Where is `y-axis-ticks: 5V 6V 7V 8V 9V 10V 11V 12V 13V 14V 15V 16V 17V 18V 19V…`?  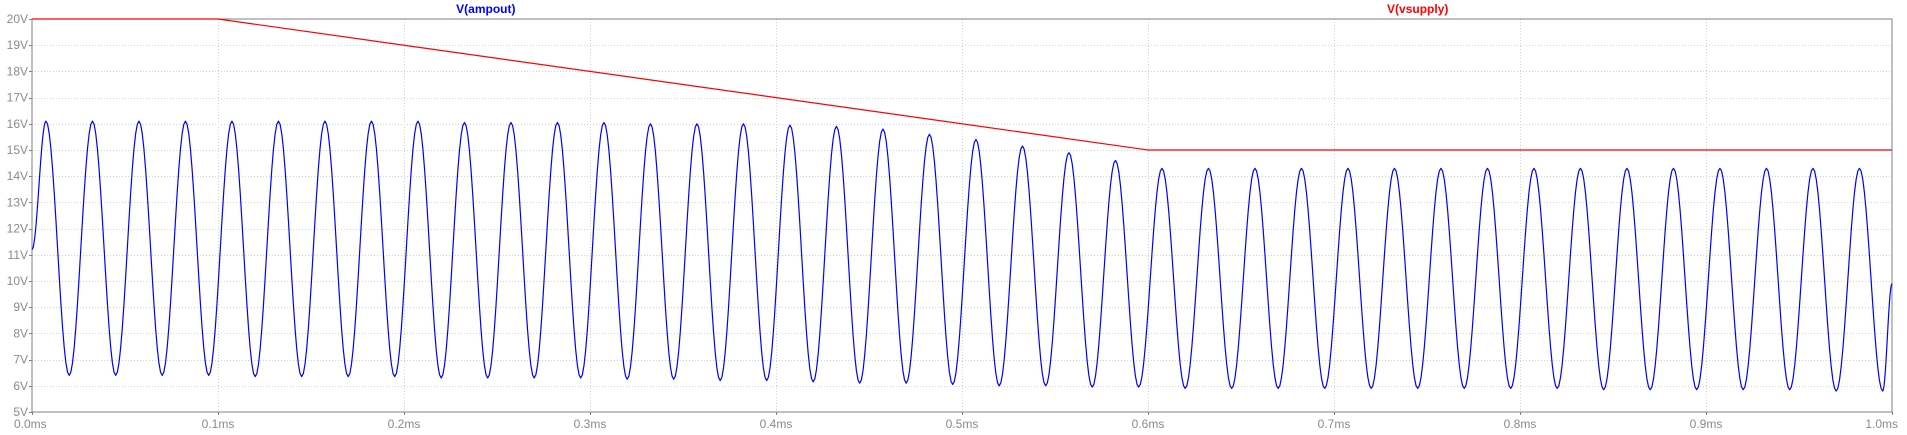
y-axis-ticks: 5V 6V 7V 8V 9V 10V 11V 12V 13V 14V 15V 16V 17V 18V 19V… is located at coordinates (19, 215).